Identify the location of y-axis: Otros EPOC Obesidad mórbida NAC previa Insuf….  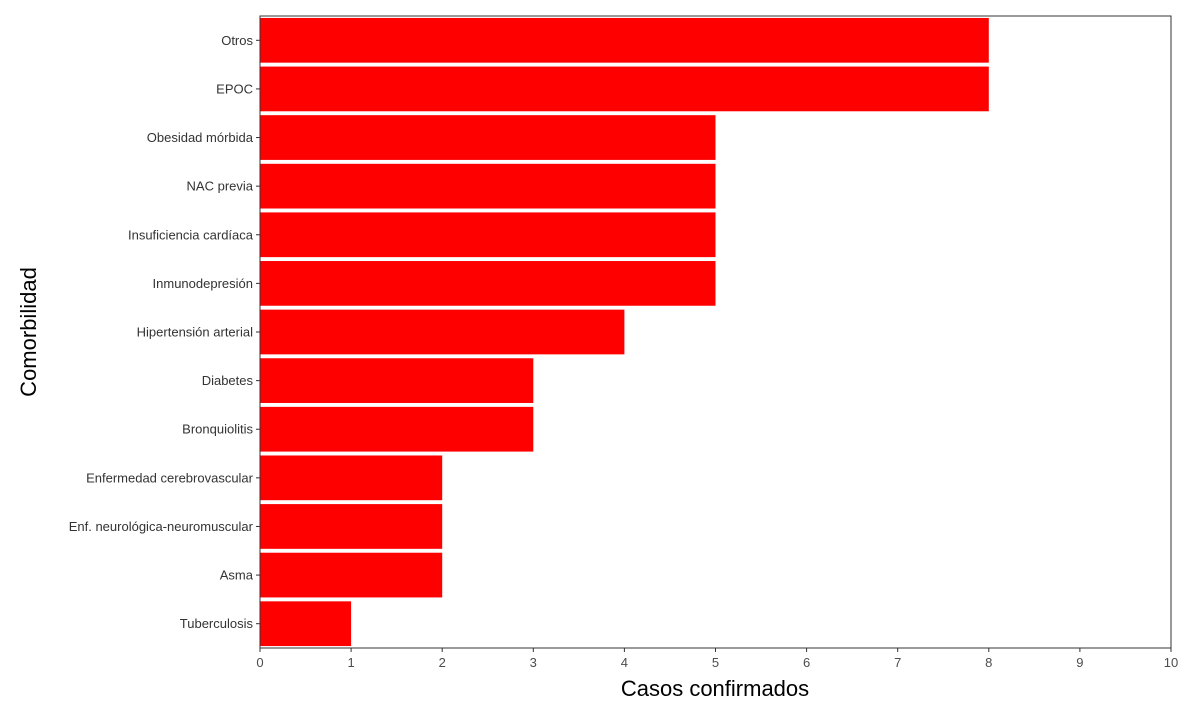
(164, 332).